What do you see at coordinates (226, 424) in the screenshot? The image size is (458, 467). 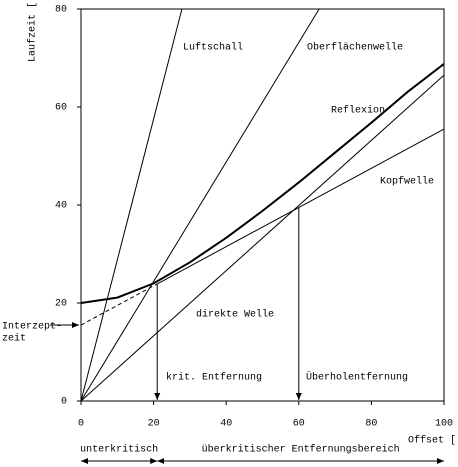 I see `x-tick-label: 40` at bounding box center [226, 424].